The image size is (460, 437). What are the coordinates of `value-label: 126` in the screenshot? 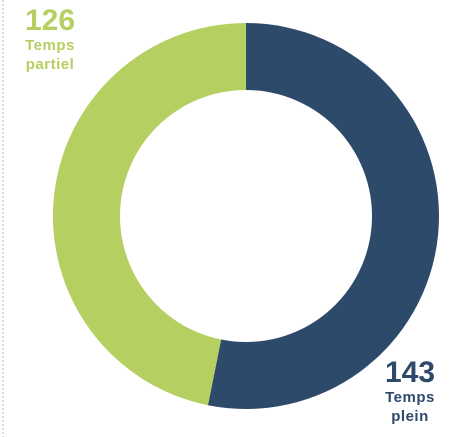 It's located at (50, 20).